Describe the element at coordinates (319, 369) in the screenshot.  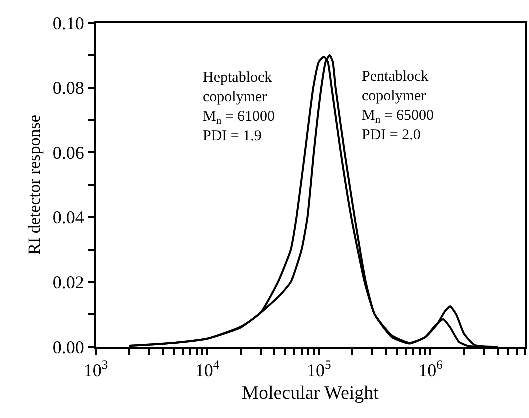
I see `x-tick-label: 10$^{5}$` at that location.